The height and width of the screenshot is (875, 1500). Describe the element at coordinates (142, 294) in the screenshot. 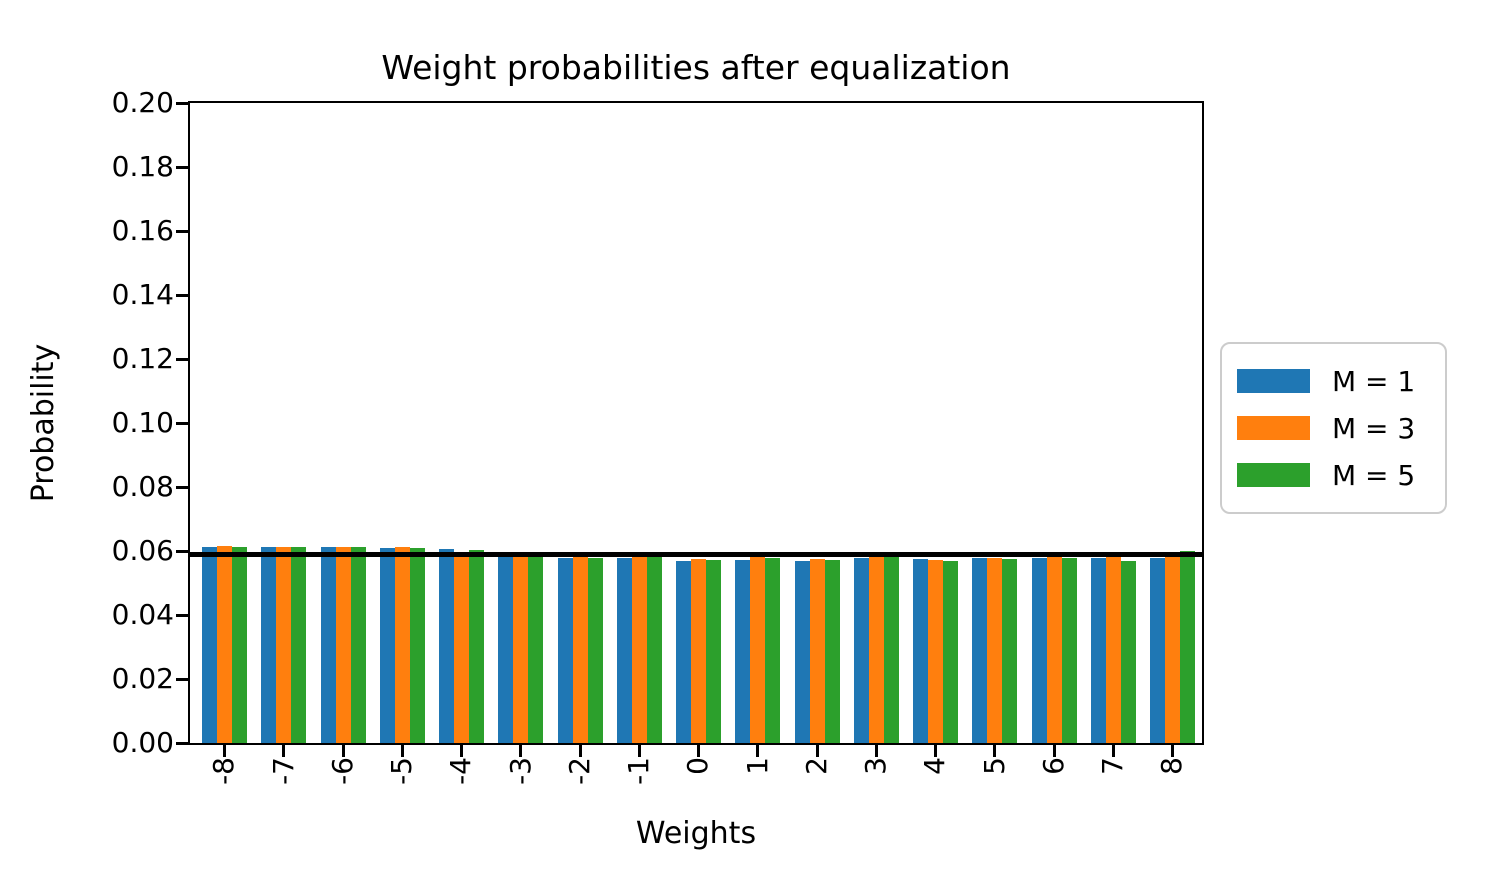

I see `y-tick-label: 0.14` at that location.